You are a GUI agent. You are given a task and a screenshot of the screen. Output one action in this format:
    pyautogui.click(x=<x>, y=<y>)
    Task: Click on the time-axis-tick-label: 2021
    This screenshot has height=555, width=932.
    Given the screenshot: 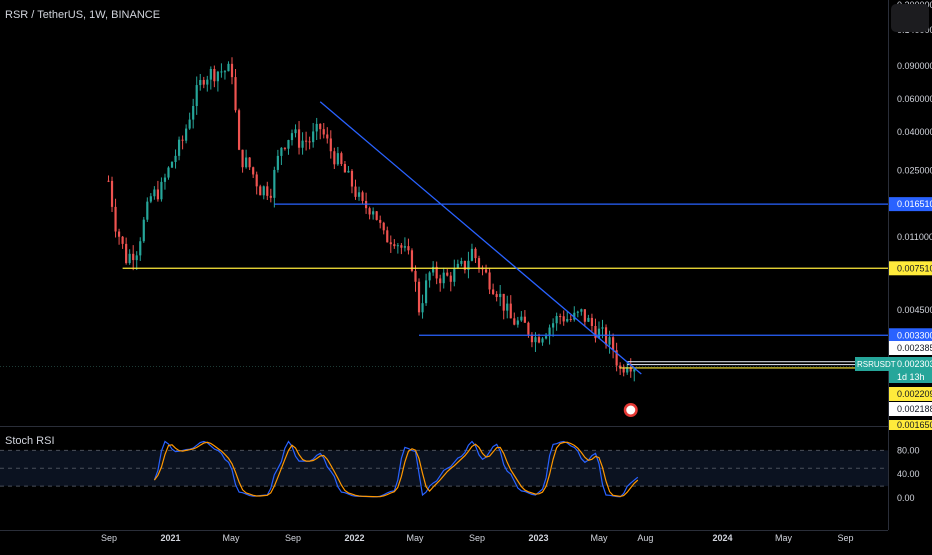 What is the action you would take?
    pyautogui.click(x=170, y=538)
    